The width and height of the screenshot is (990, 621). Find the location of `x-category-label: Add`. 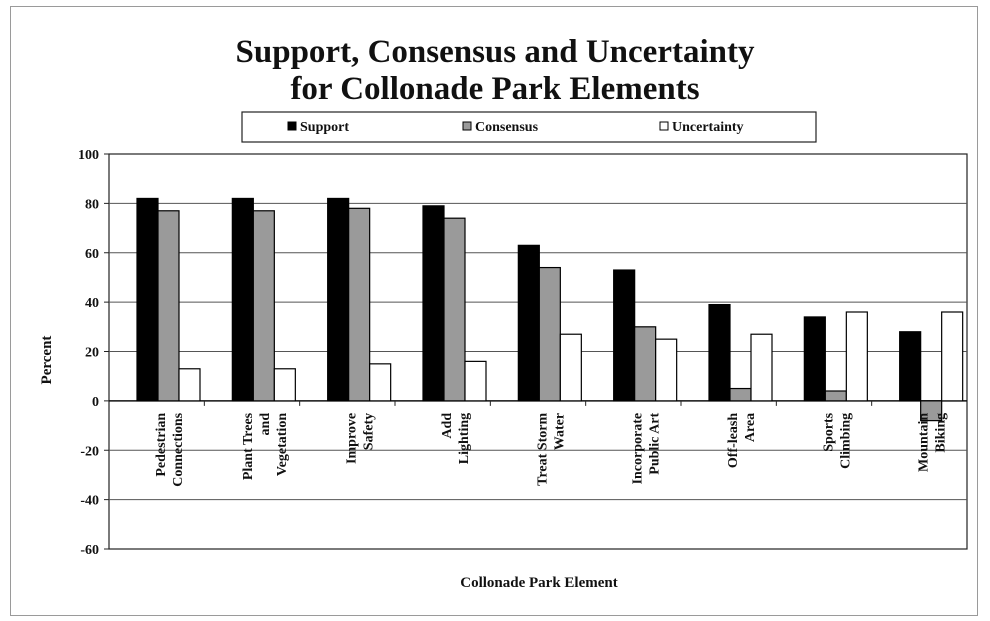

x-category-label: Add is located at coordinates (447, 426).